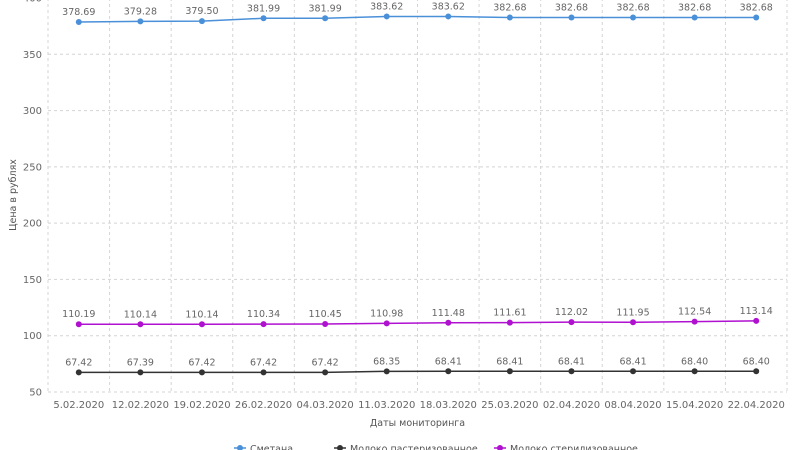  Describe the element at coordinates (325, 314) in the screenshot. I see `data-label: 110.45` at that location.